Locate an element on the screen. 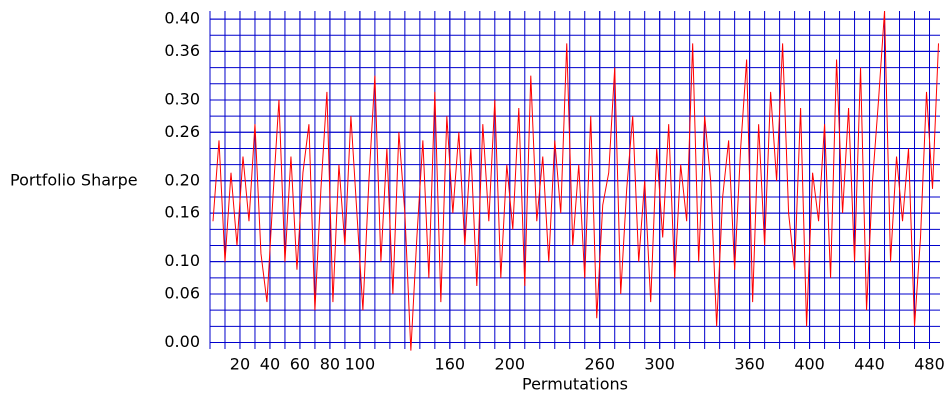 The image size is (946, 400). y-tick-label: 0.06 is located at coordinates (182, 293).